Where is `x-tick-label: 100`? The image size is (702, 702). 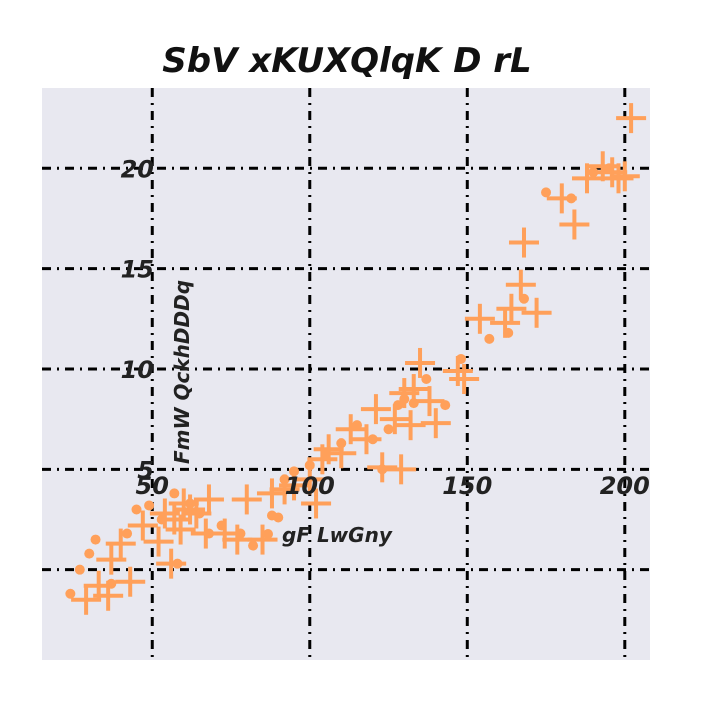
x-tick-label: 100 is located at coordinates (310, 486).